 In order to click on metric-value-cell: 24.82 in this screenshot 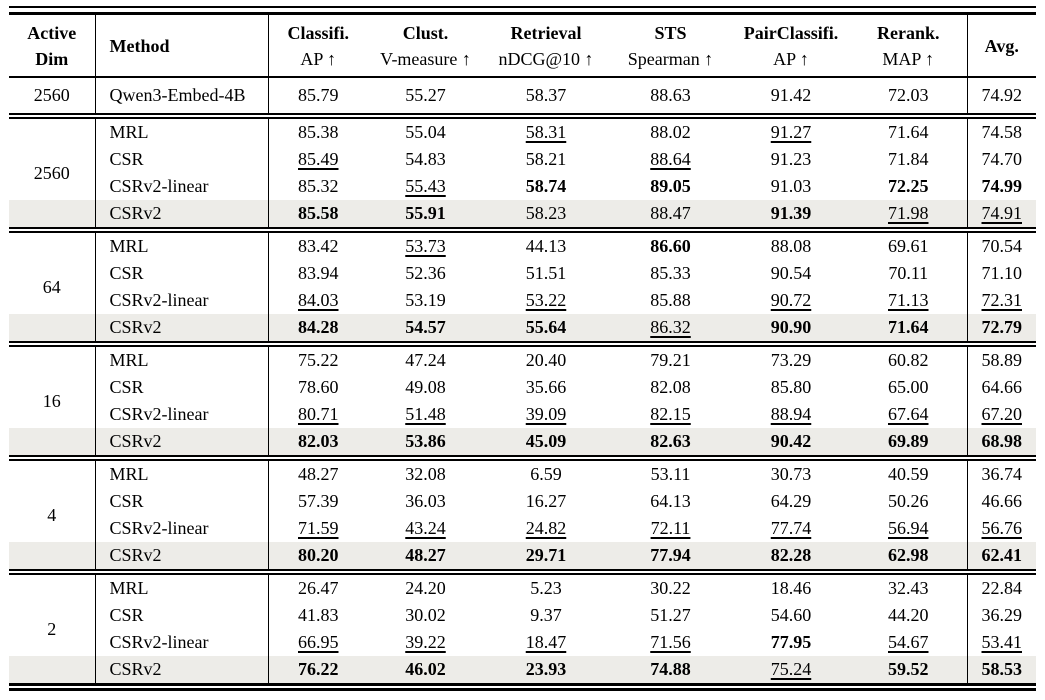, I will do `click(546, 528)`.